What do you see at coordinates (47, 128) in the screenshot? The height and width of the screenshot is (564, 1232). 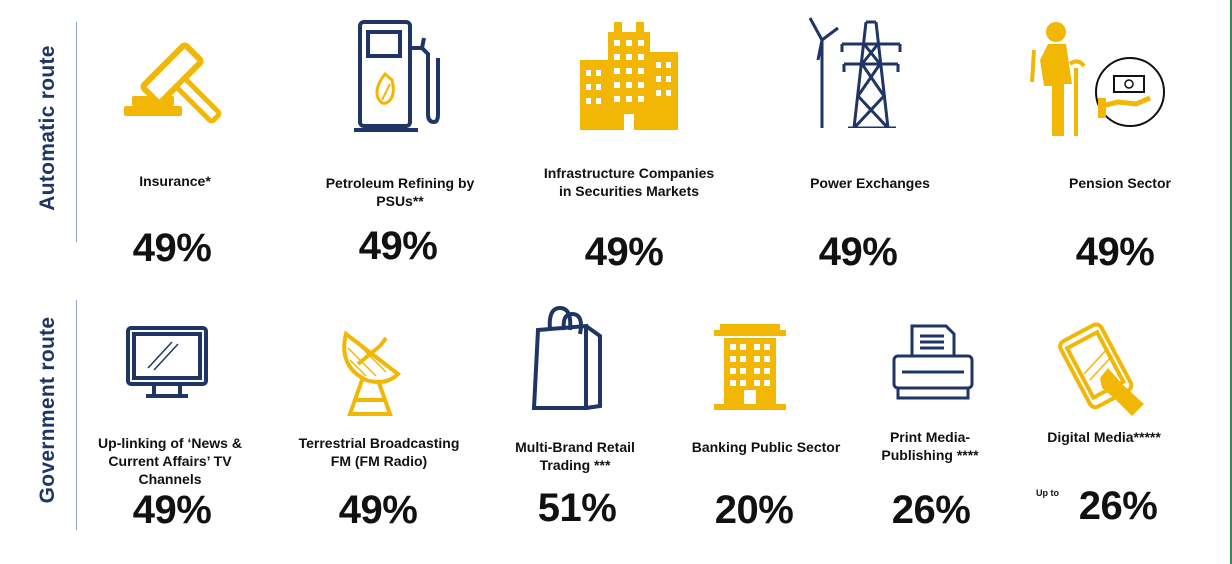 I see `automatic-route-label: Automatic route` at bounding box center [47, 128].